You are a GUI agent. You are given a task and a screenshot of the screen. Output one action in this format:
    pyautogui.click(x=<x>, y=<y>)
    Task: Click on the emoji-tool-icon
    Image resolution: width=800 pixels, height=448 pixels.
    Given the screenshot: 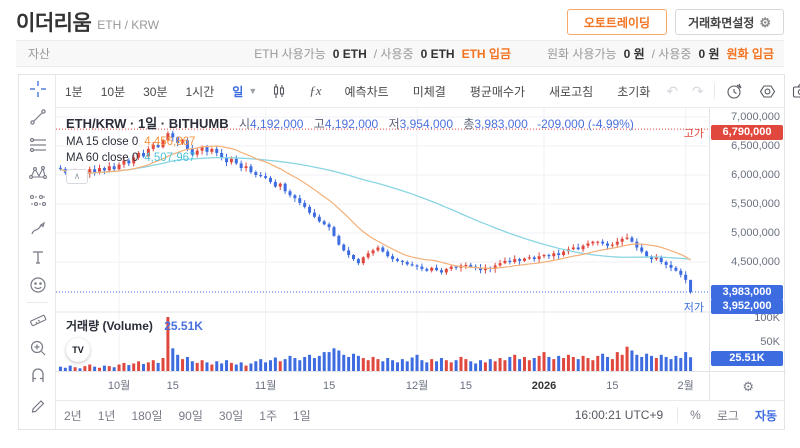 What is the action you would take?
    pyautogui.click(x=37, y=285)
    